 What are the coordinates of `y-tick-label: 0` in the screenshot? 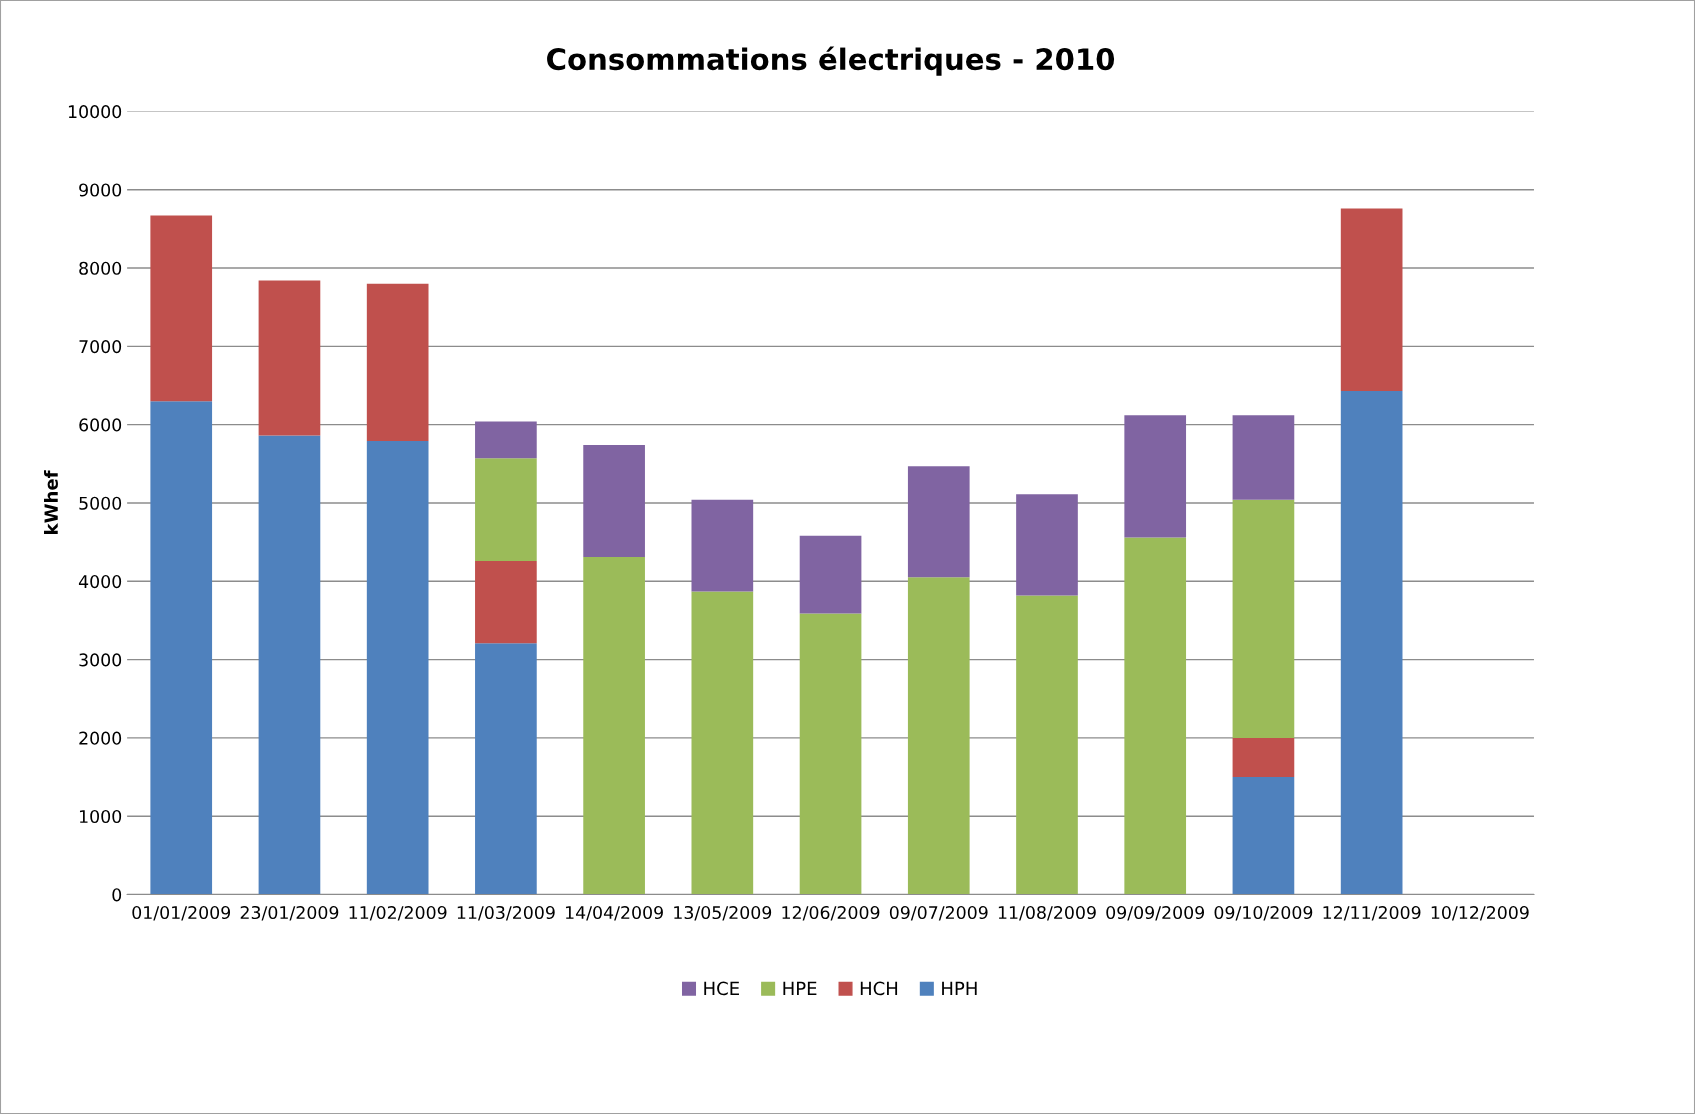 It's located at (117, 895).